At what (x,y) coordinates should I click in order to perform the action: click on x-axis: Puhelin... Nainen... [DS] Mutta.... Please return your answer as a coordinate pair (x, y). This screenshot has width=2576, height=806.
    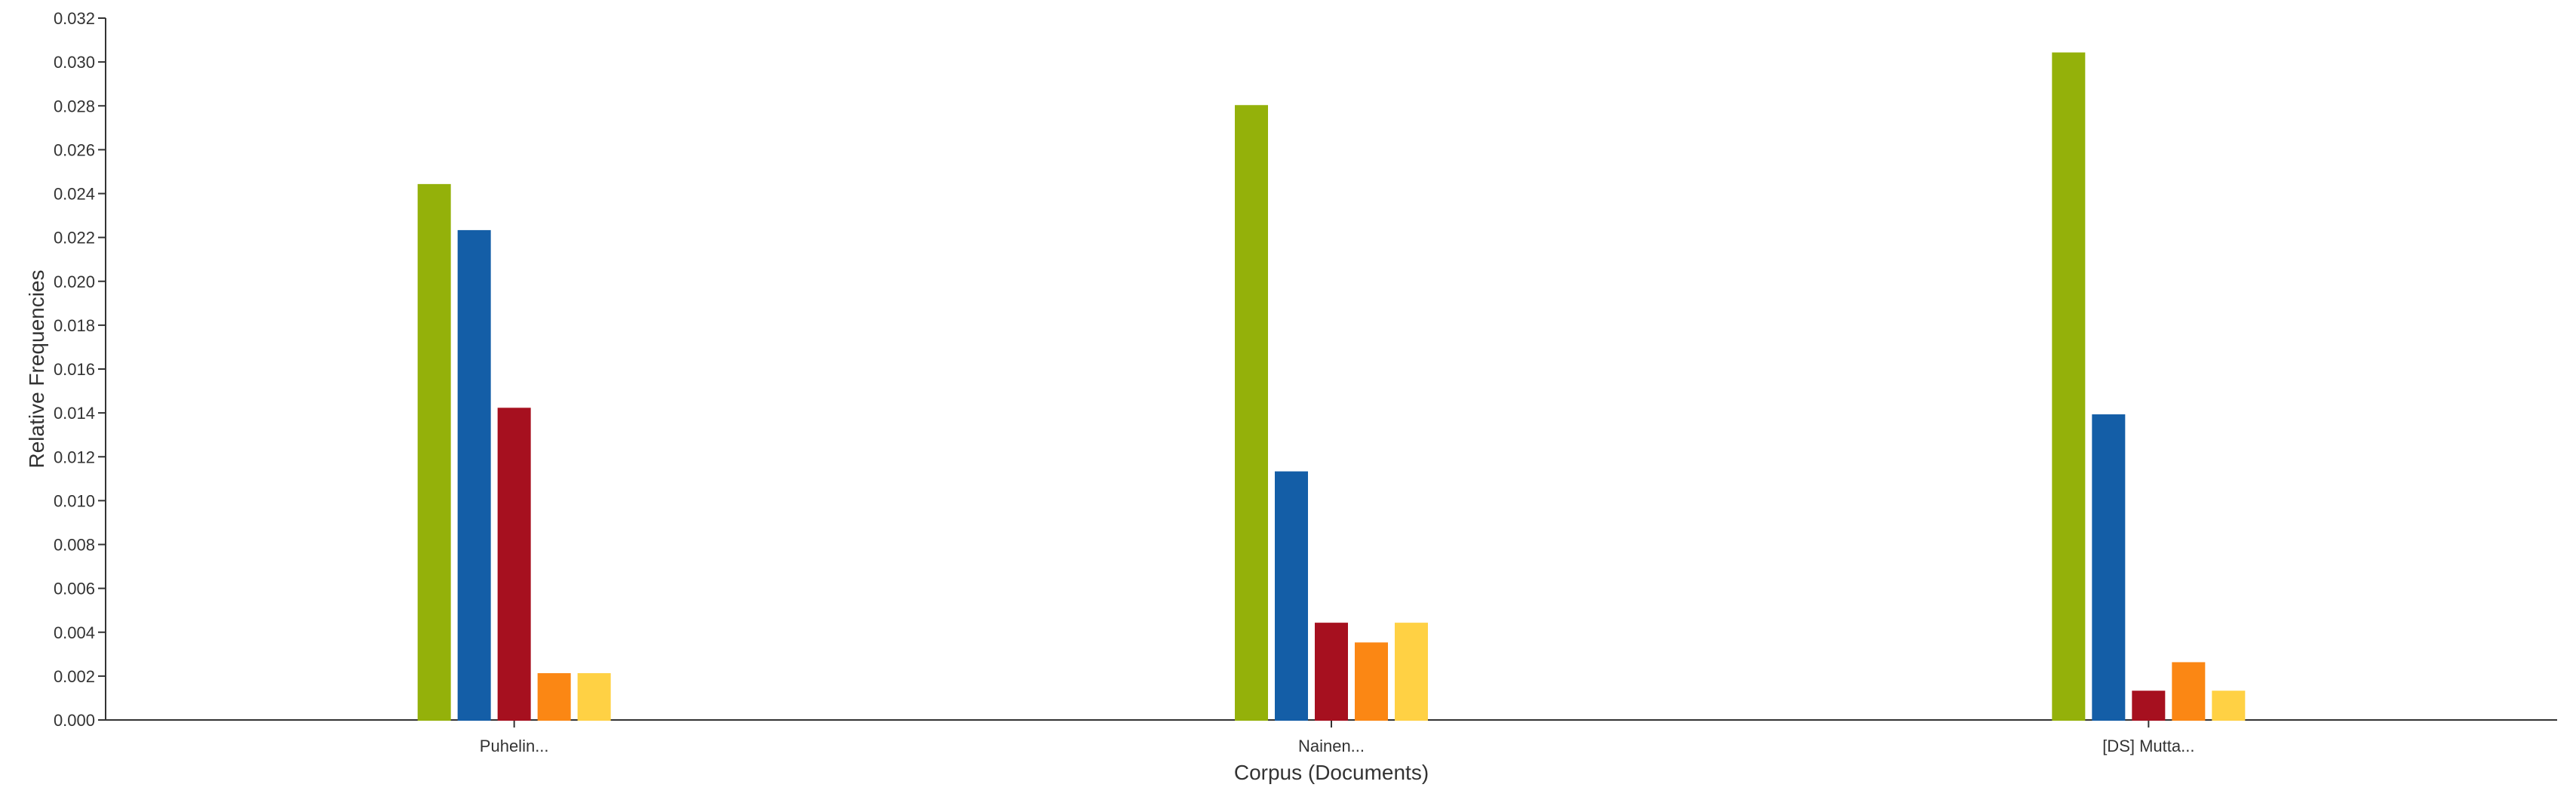
    Looking at the image, I should click on (1331, 737).